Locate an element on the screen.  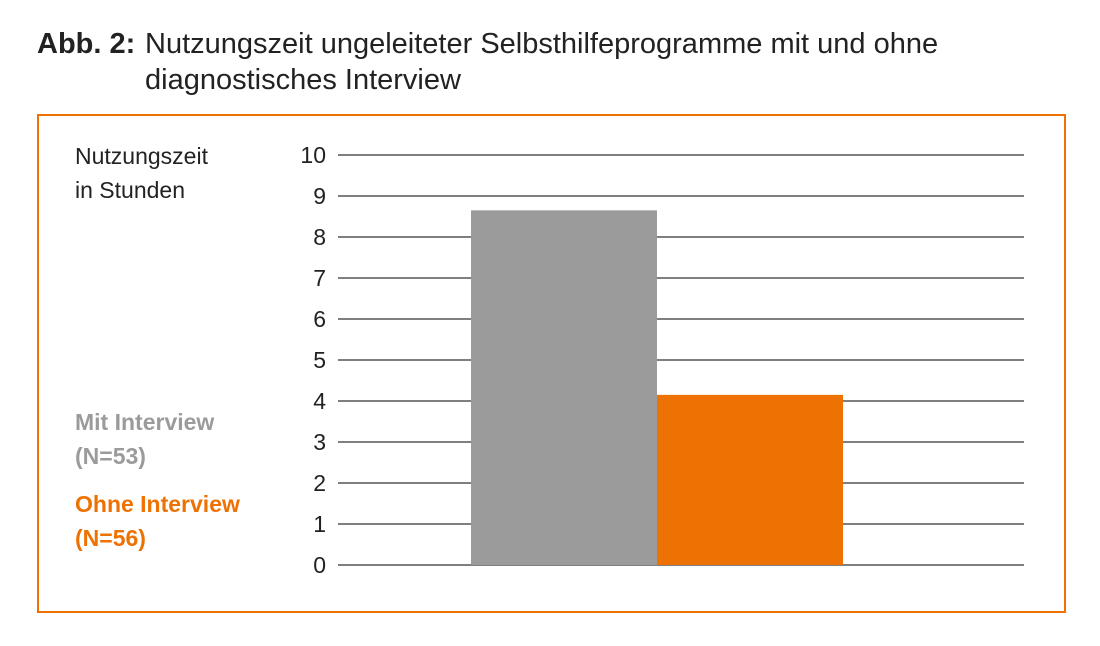
caption-label: Abb. 2: is located at coordinates (86, 44).